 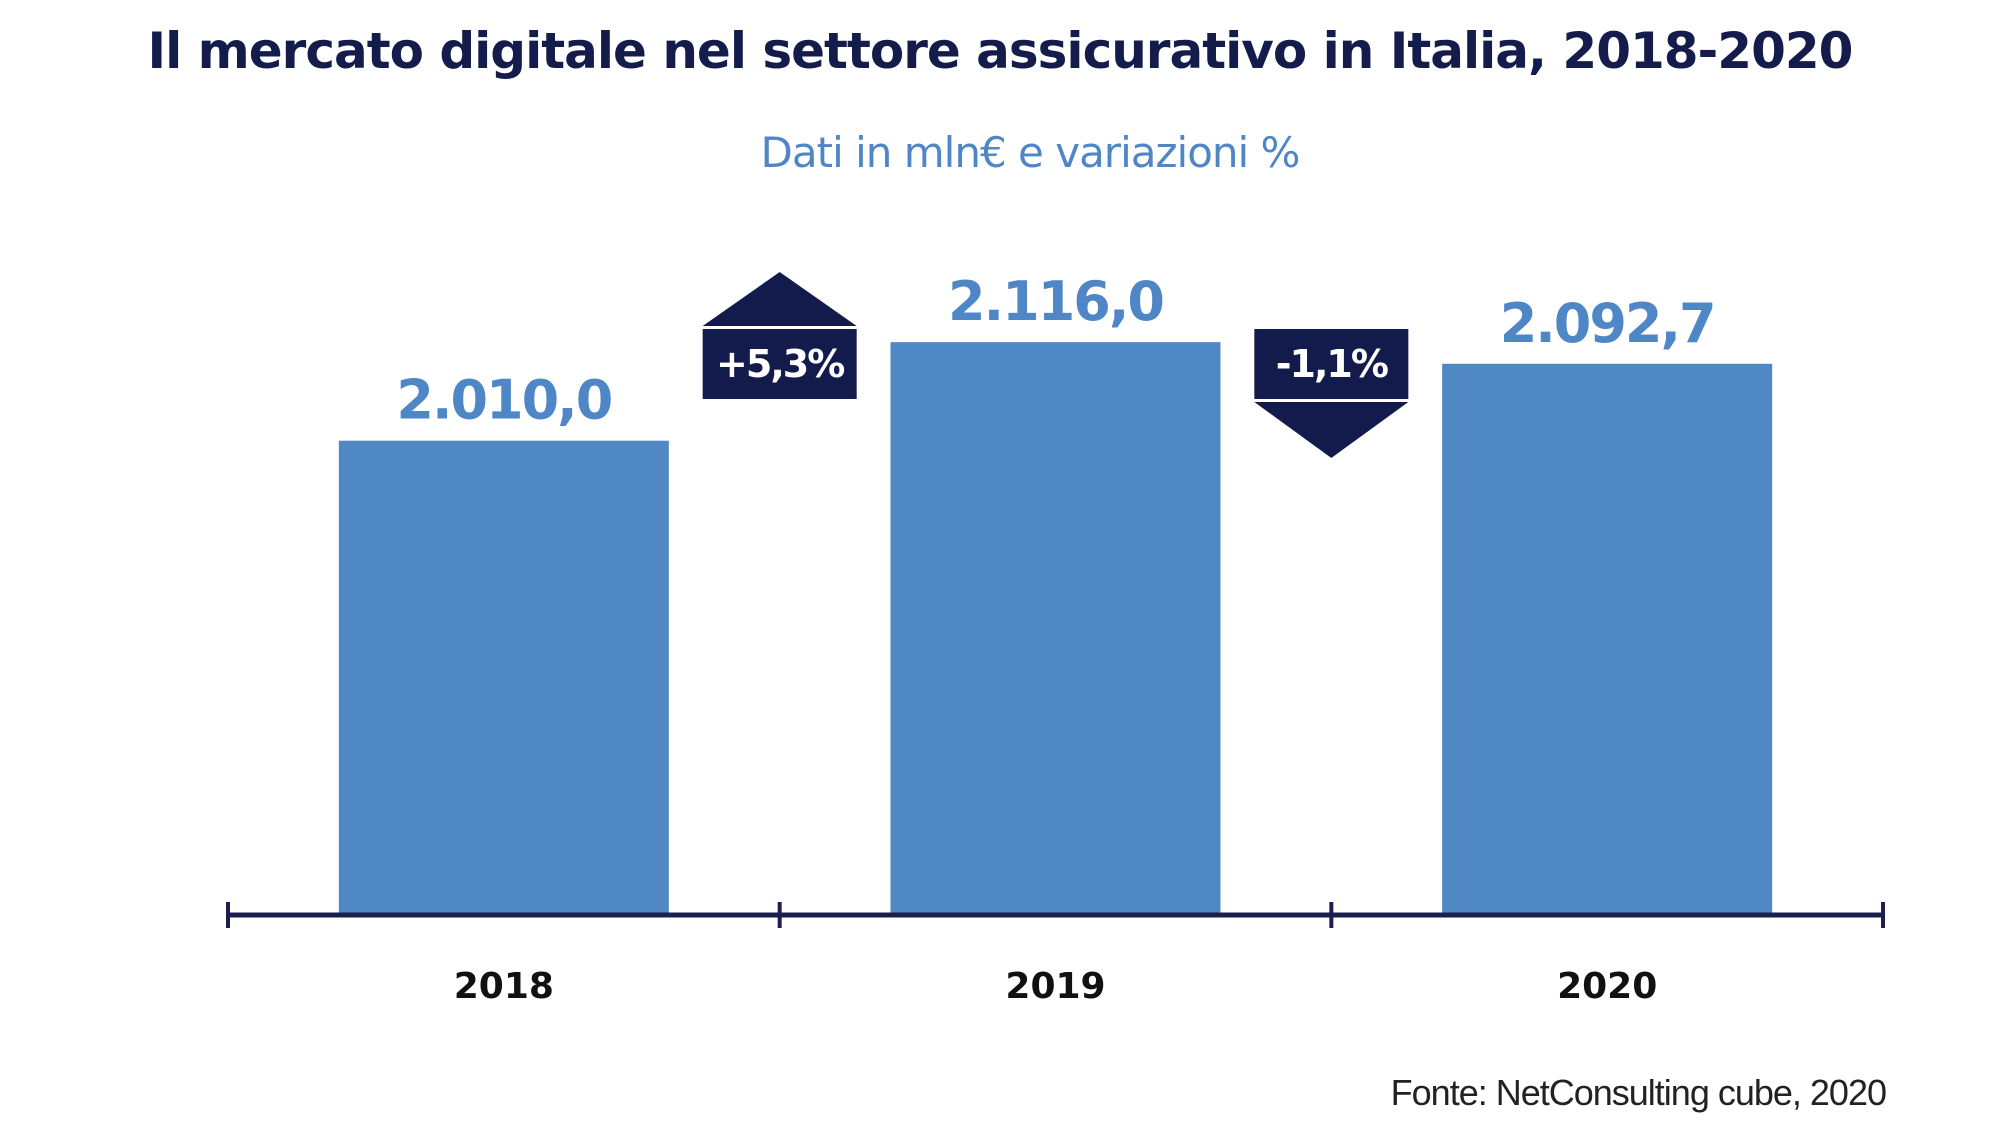 I want to click on bar-2020, so click(x=1607, y=639).